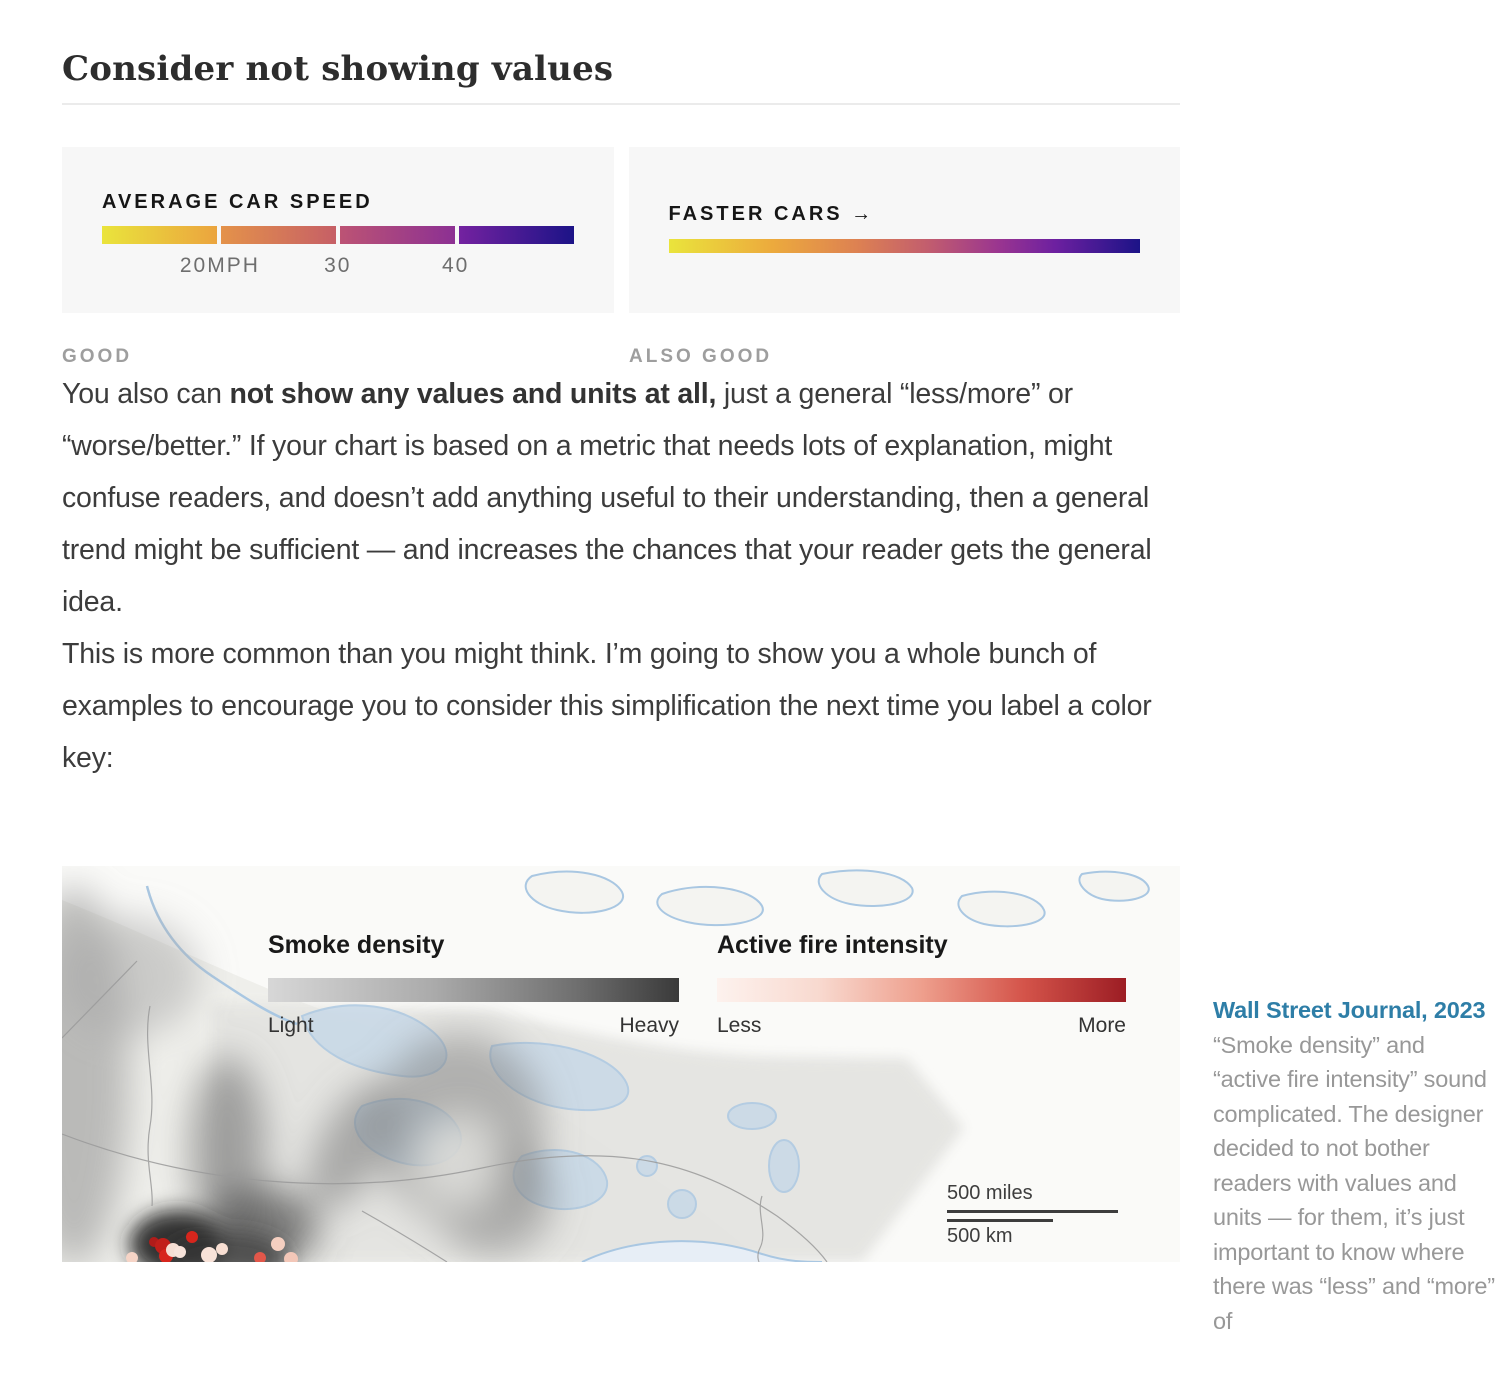  Describe the element at coordinates (621, 104) in the screenshot. I see `divider` at that location.